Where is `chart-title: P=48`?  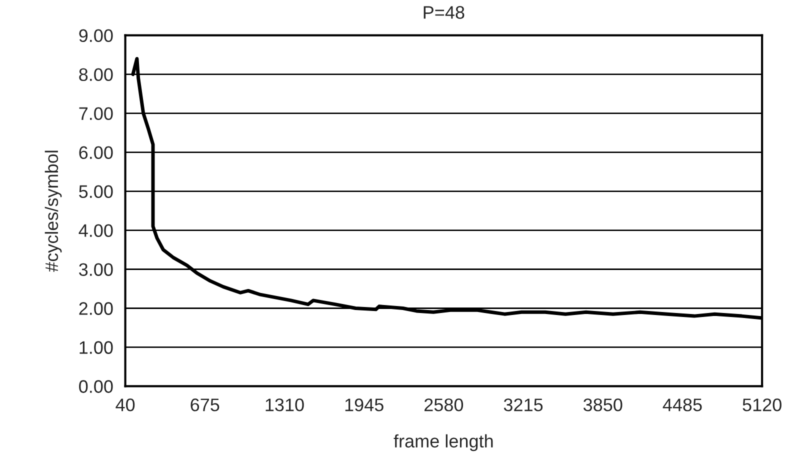 chart-title: P=48 is located at coordinates (444, 12).